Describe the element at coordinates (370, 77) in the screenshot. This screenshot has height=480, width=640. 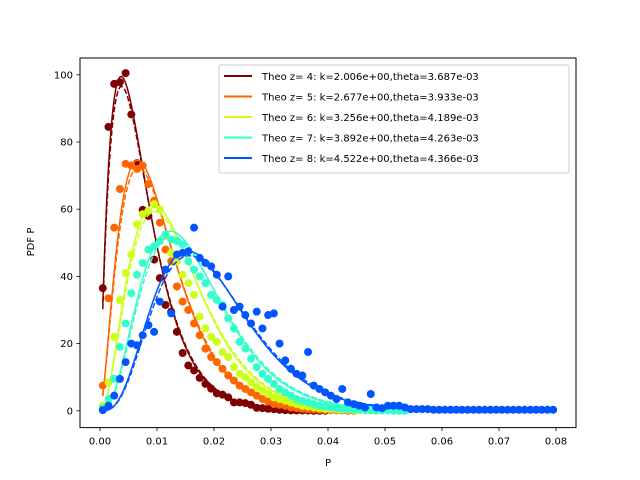
I see `legend-label: Theo z= 4: k=2.006e+00,theta=3.687e-03` at that location.